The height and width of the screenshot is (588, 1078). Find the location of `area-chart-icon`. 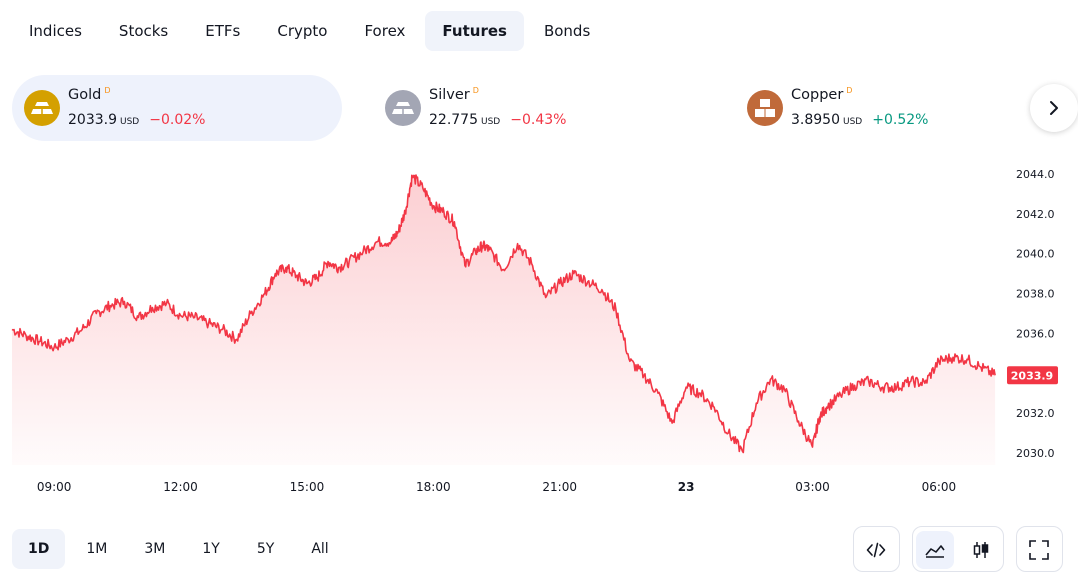

area-chart-icon is located at coordinates (935, 551).